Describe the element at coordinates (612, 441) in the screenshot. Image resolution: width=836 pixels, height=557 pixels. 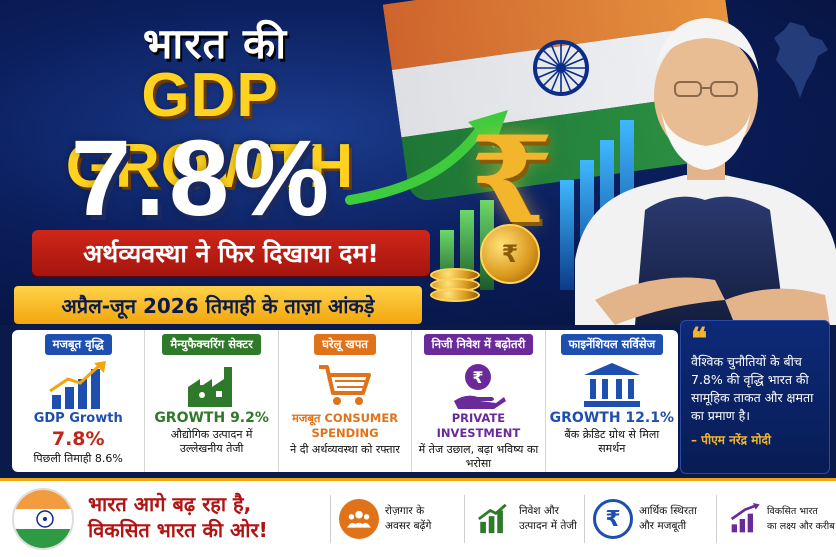
I see `card-subtext: बैंक क्रेडिट ग्रोथ से मिला समर्थन` at that location.